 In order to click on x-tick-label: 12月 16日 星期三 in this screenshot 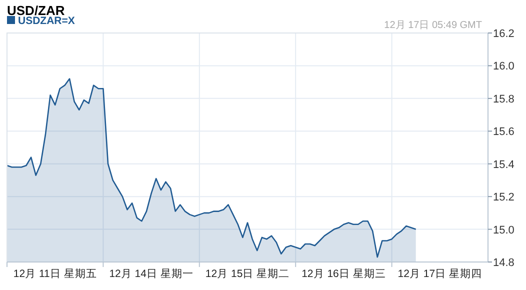, I will do `click(344, 274)`.